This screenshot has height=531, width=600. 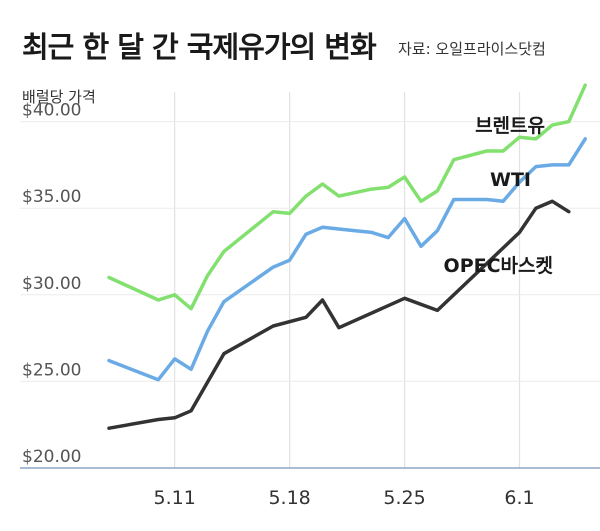 I want to click on series-label: OPEC바스켓, so click(x=498, y=266).